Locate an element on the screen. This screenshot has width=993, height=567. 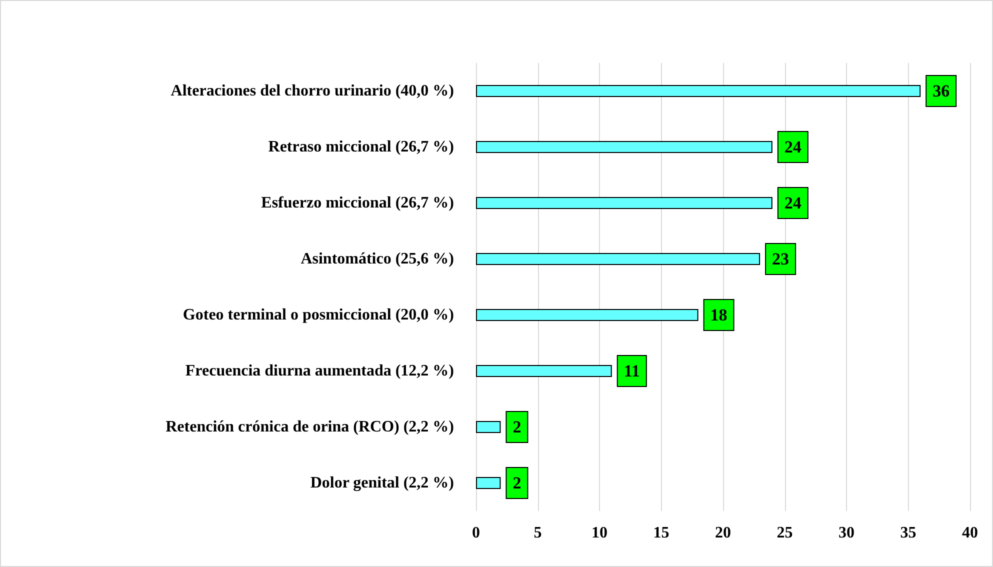
data-label: 11 is located at coordinates (632, 371).